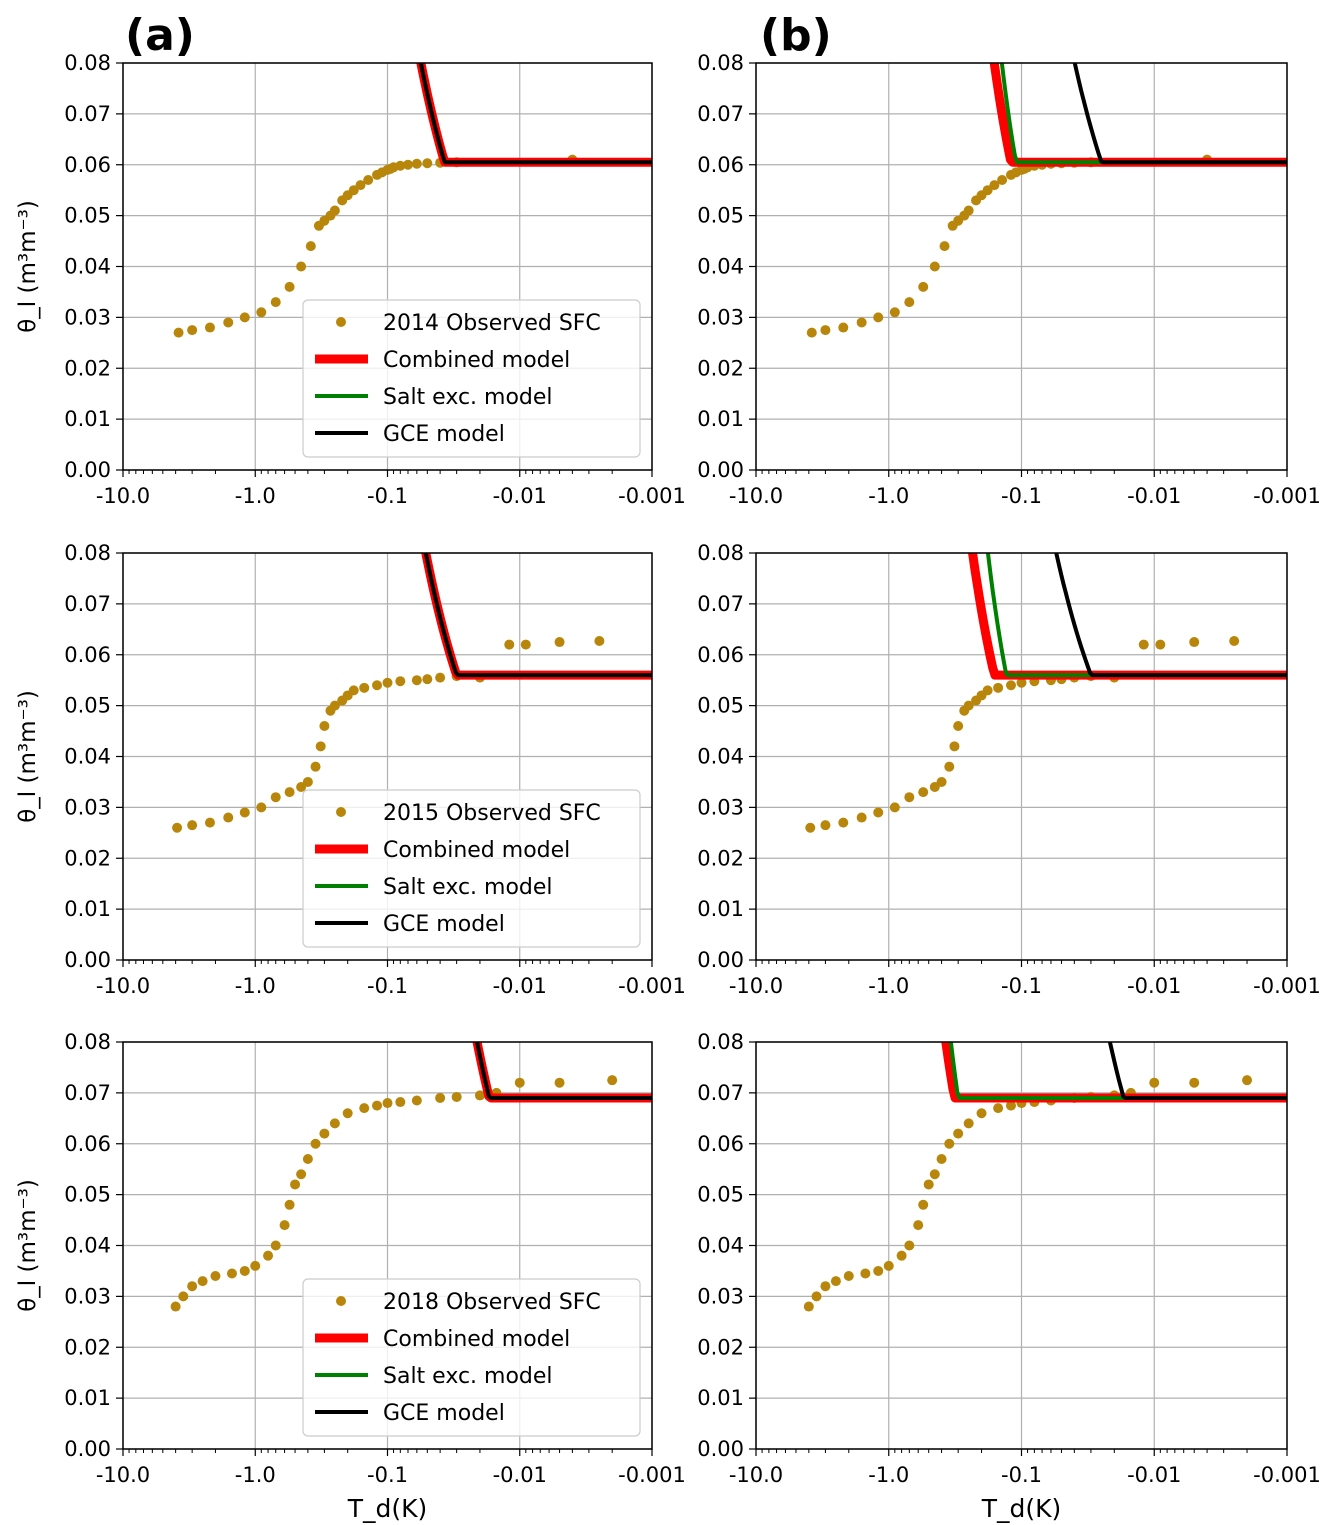 The width and height of the screenshot is (1339, 1525). Describe the element at coordinates (28, 266) in the screenshot. I see `y-axis-label: θ_l (m³m⁻³)` at that location.